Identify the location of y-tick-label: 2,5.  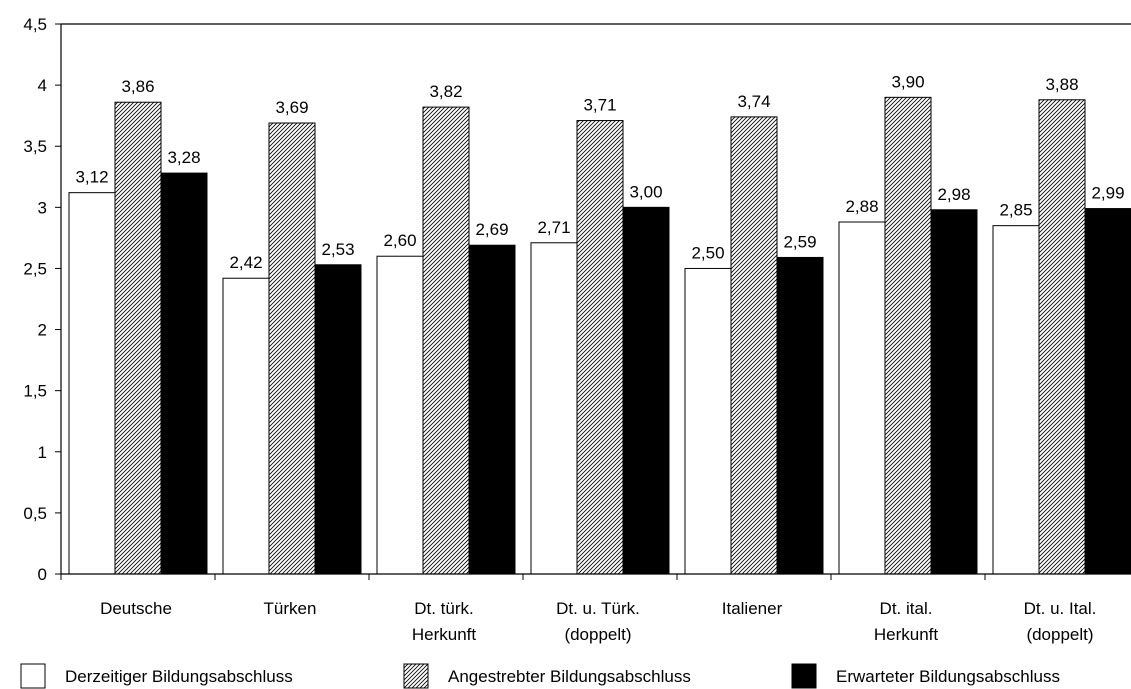
(35, 268).